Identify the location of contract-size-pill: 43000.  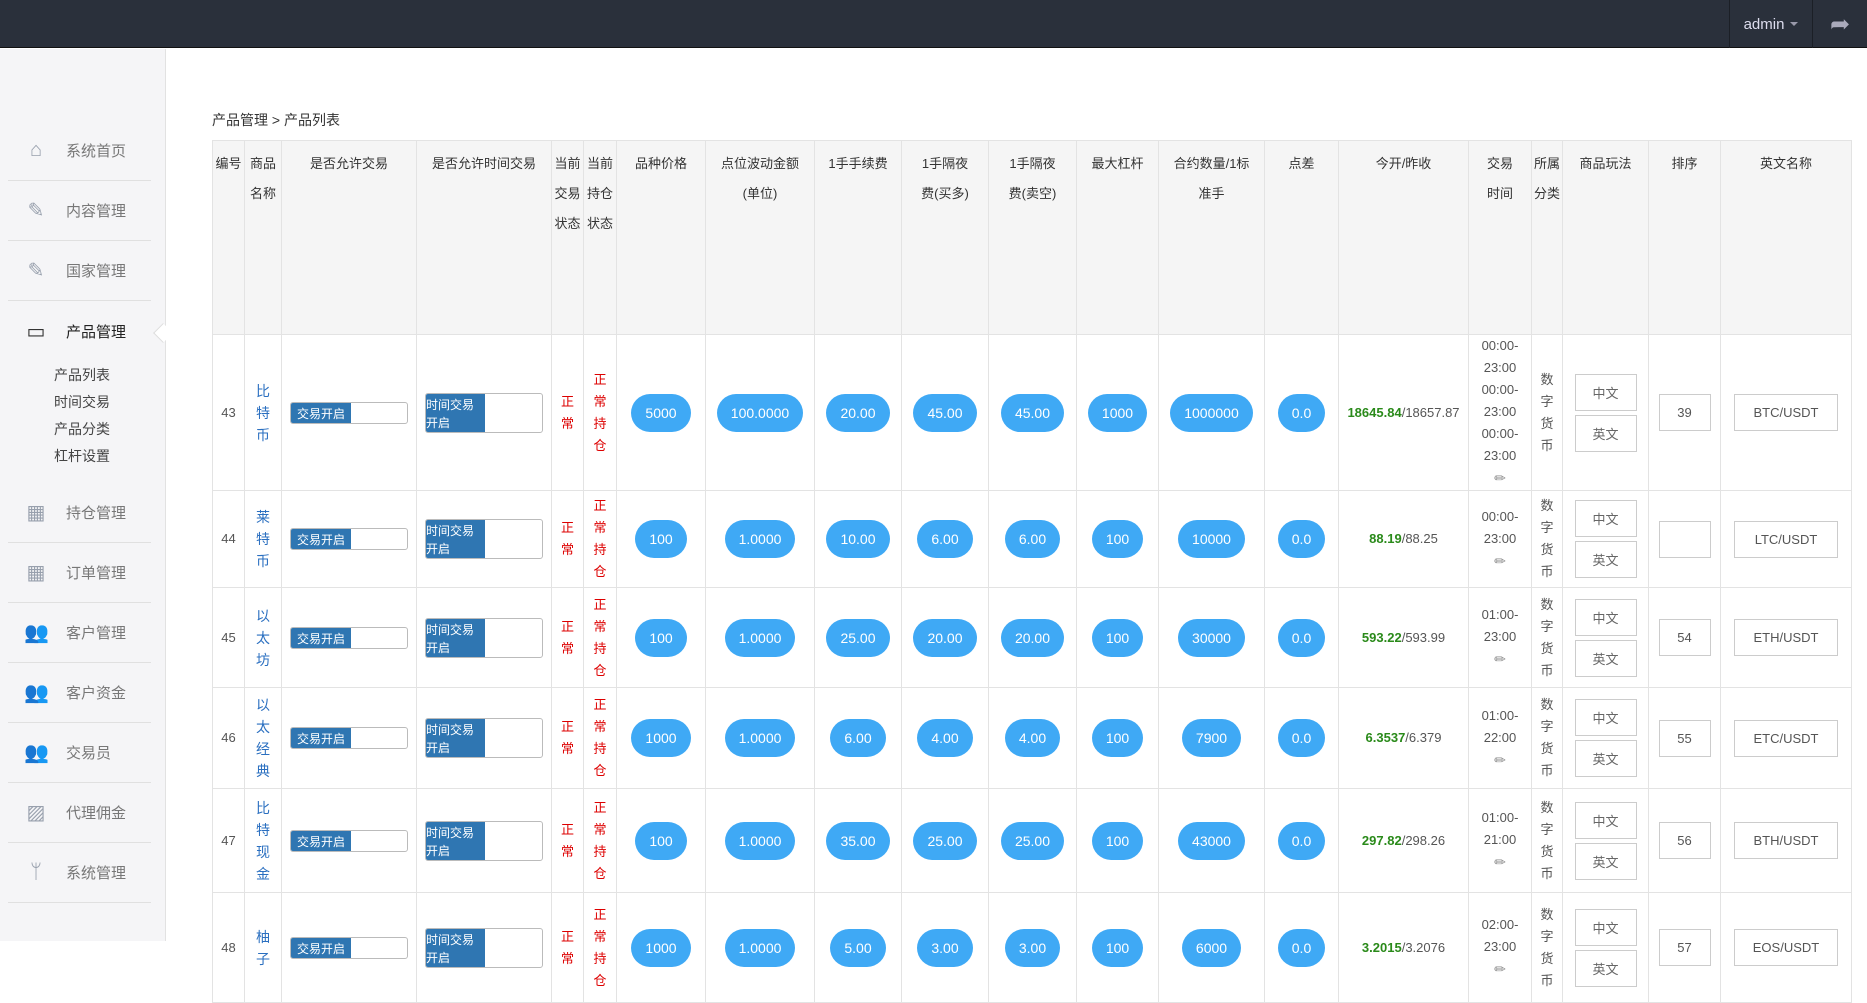
(1211, 840).